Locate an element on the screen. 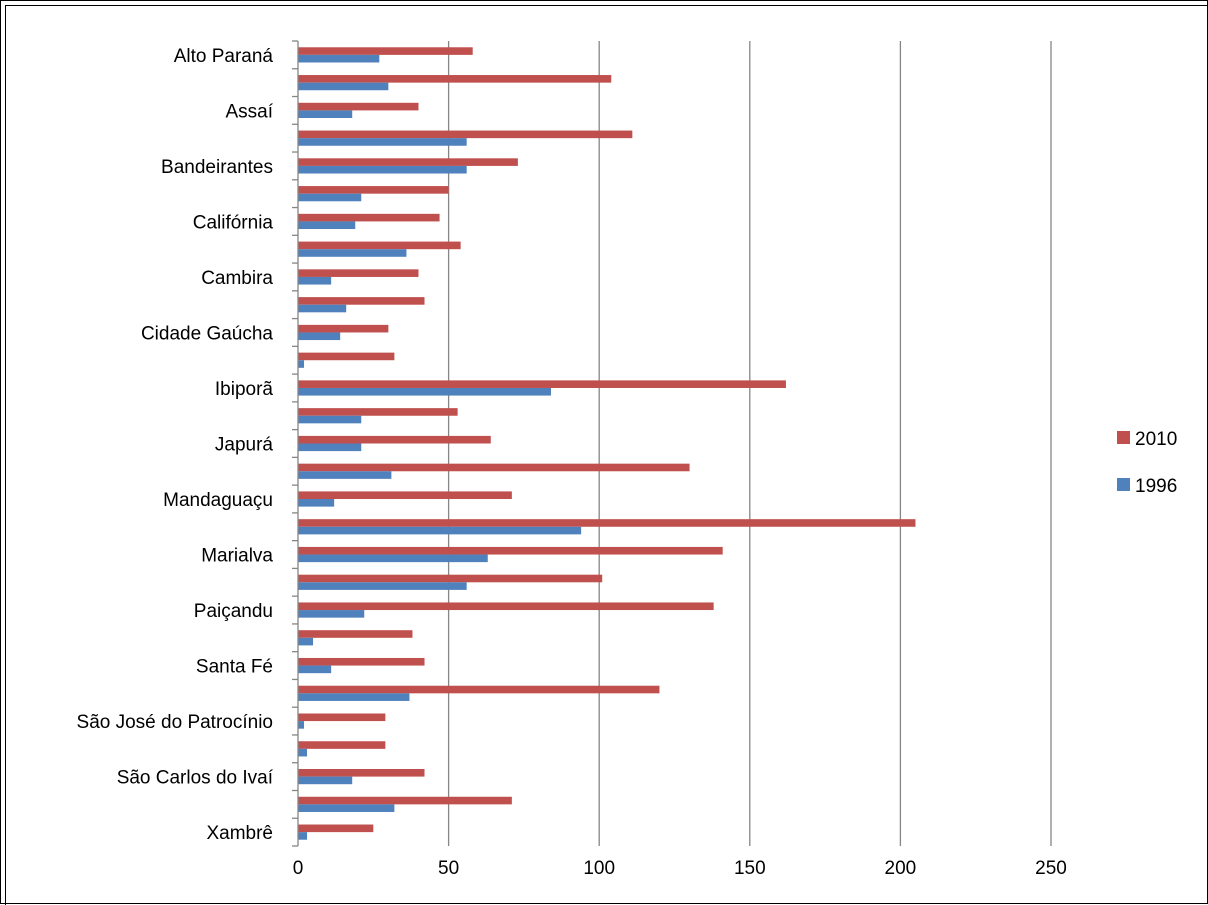  category-label: Cidade Gaúcha is located at coordinates (207, 333).